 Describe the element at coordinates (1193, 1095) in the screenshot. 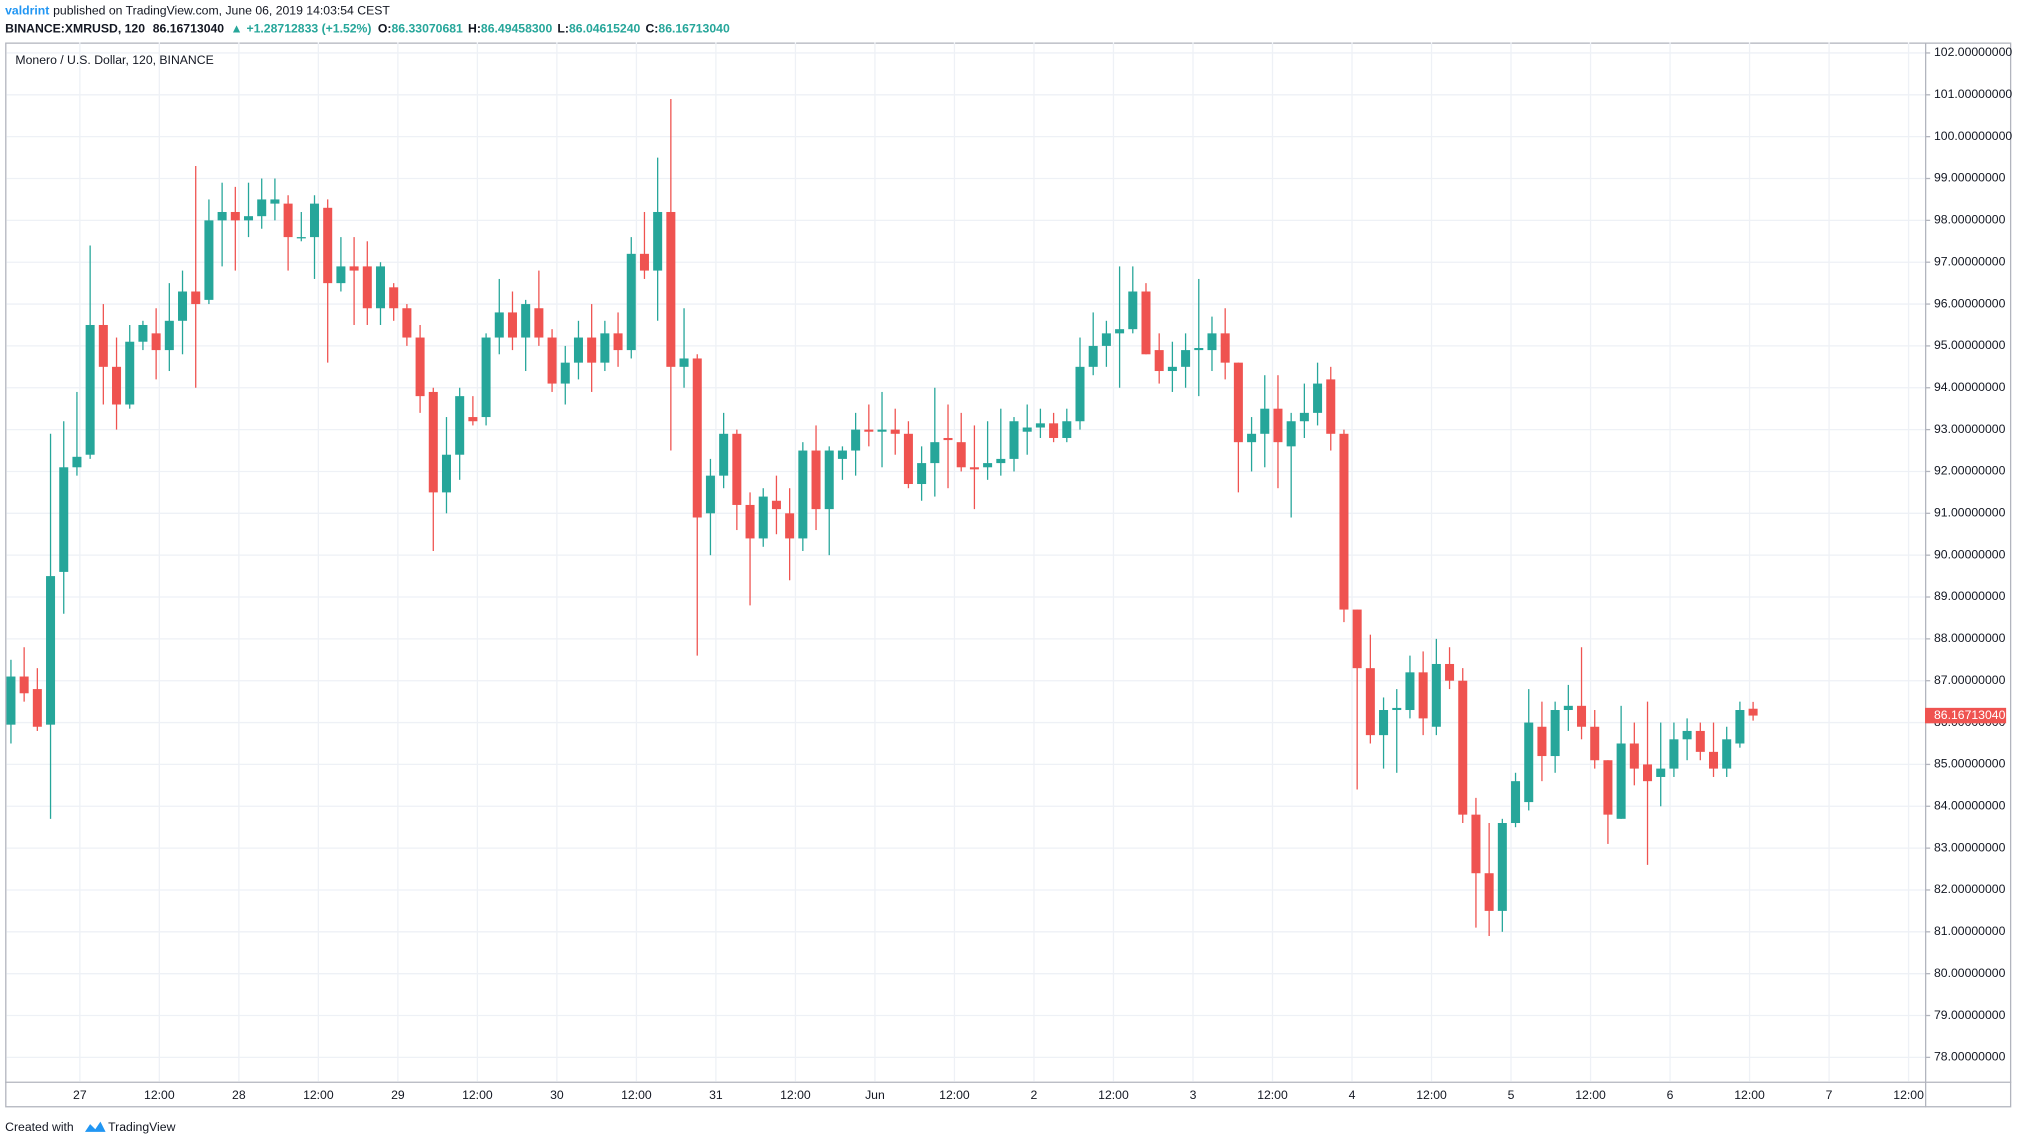

I see `x-tick-label: 3` at that location.